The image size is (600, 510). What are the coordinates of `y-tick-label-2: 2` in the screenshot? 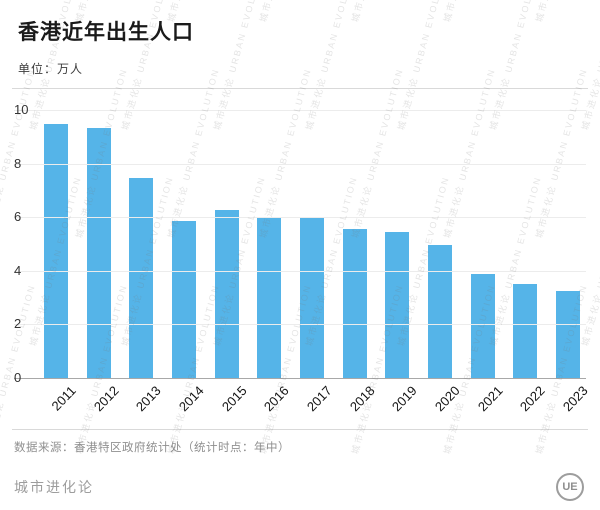 It's located at (18, 324).